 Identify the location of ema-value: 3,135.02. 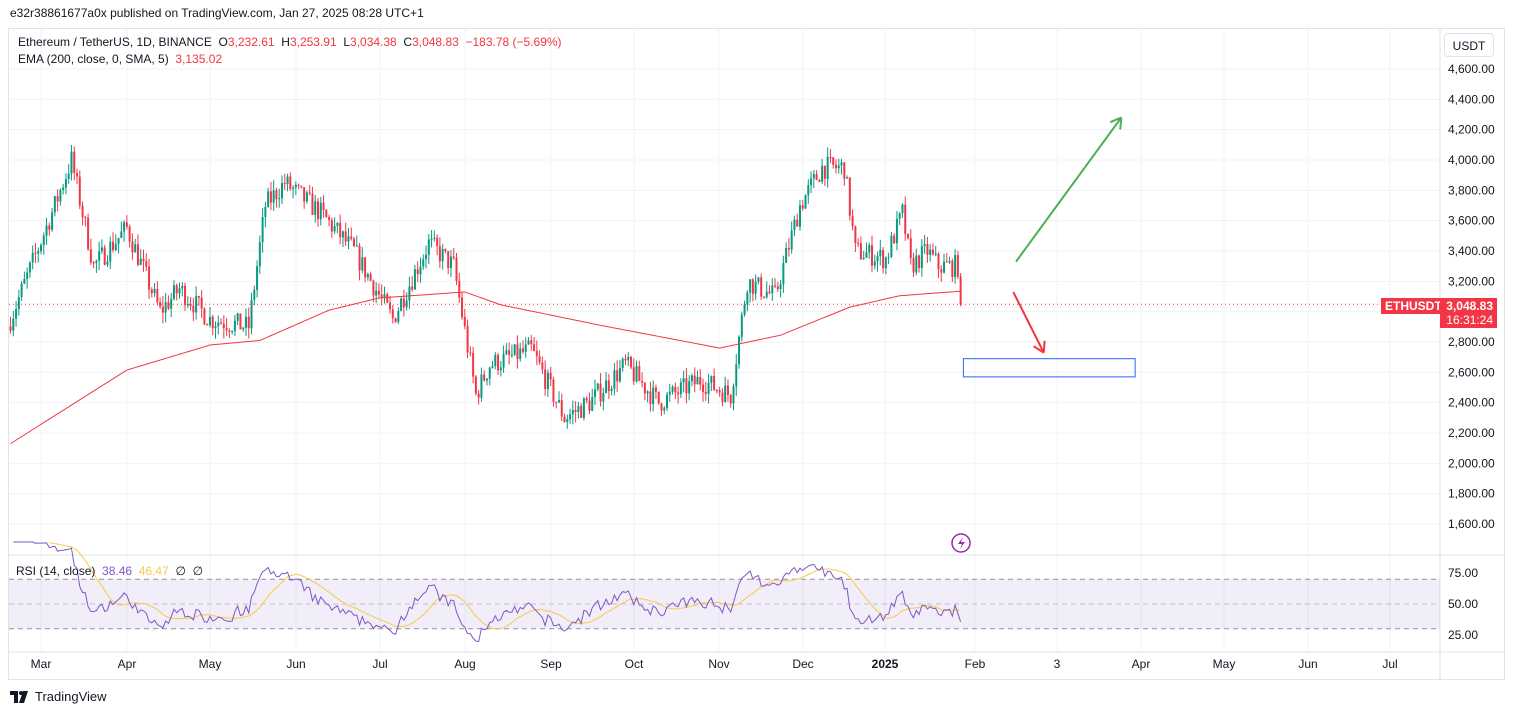
(199, 59).